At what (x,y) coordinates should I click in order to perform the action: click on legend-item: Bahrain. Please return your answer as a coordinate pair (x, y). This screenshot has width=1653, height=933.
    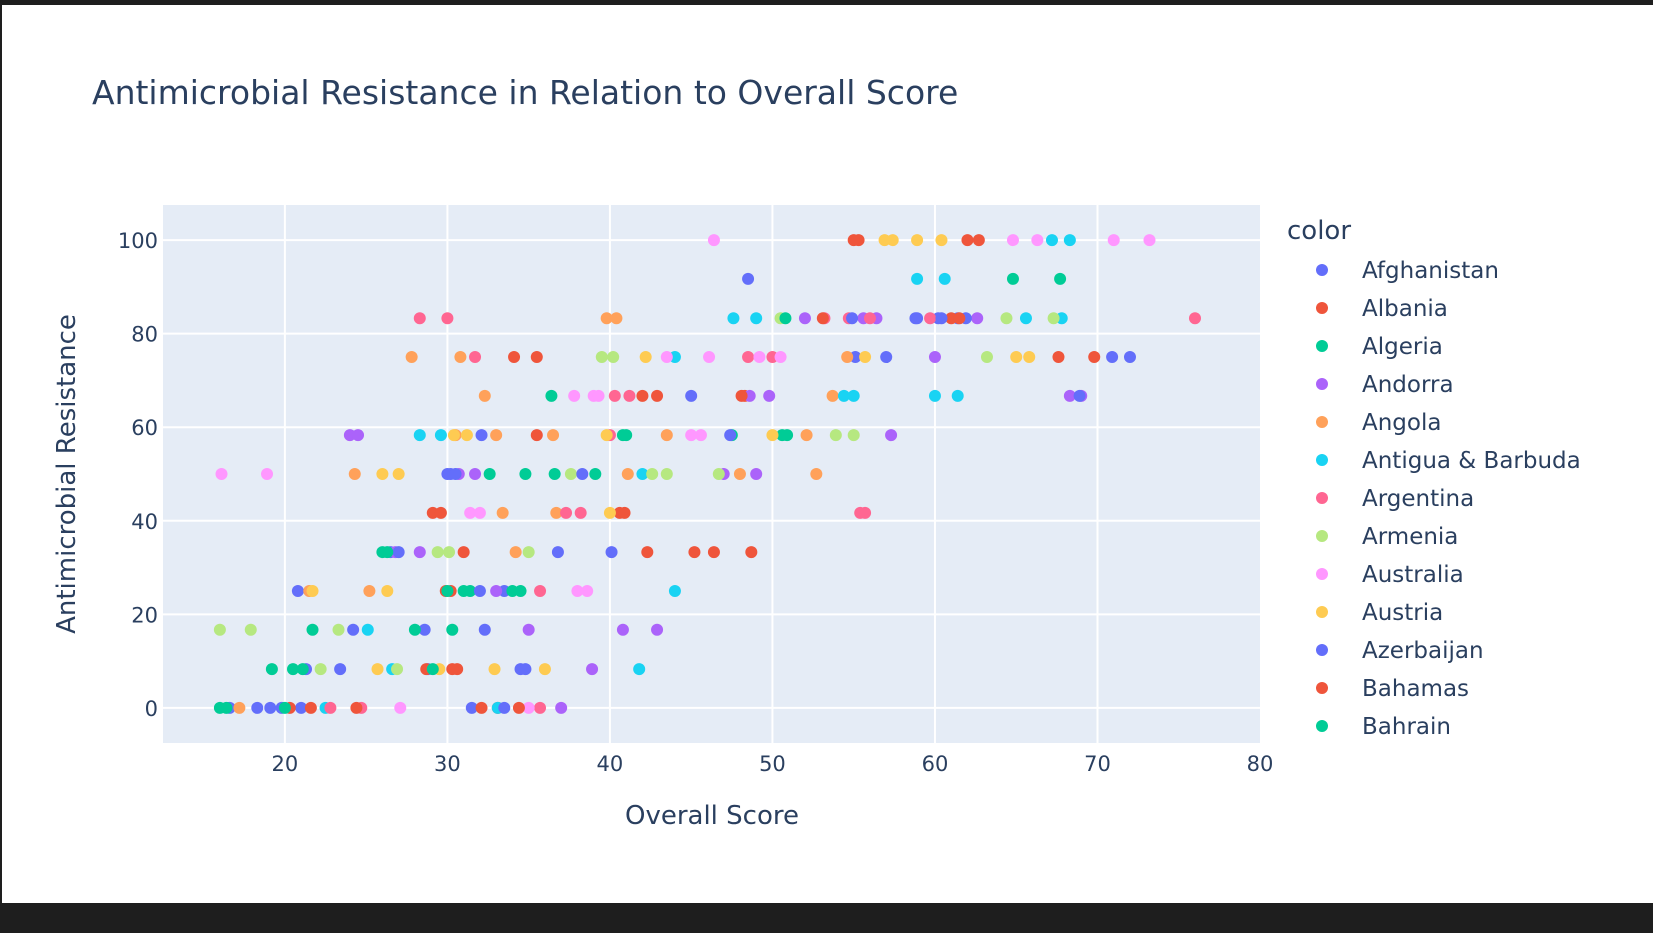
    Looking at the image, I should click on (1383, 727).